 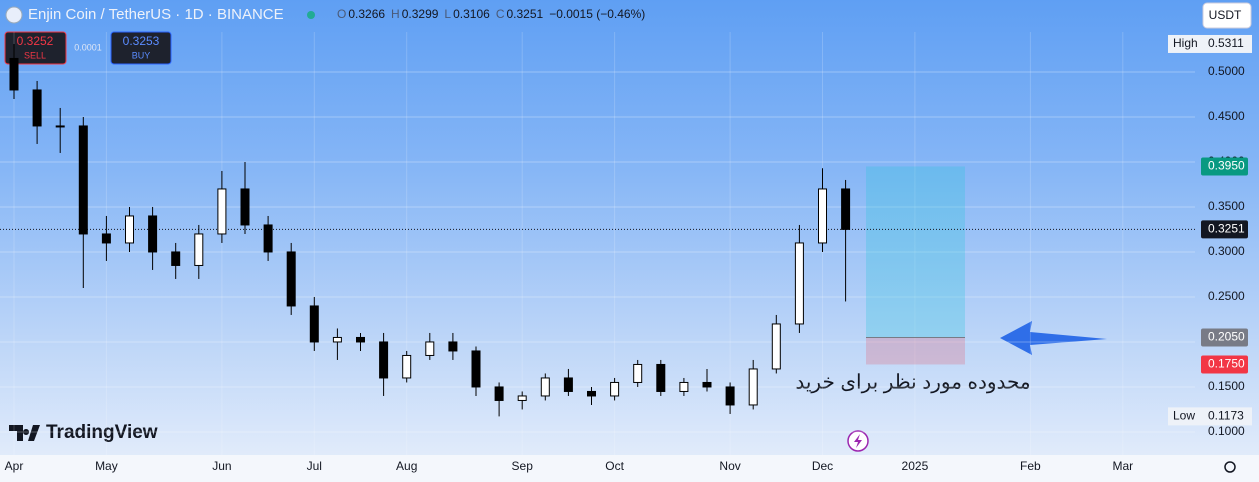 I want to click on event-bolt, so click(x=858, y=441).